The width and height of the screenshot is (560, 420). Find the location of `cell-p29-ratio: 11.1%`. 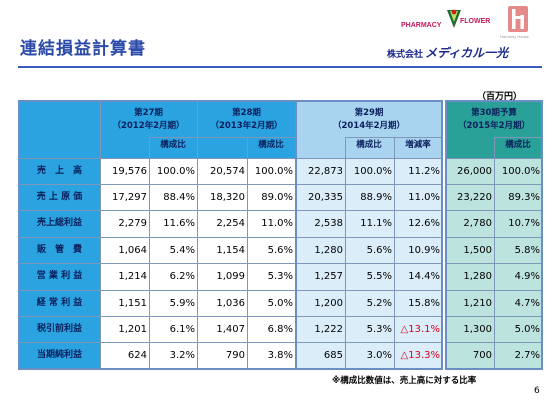

cell-p29-ratio: 11.1% is located at coordinates (376, 223).